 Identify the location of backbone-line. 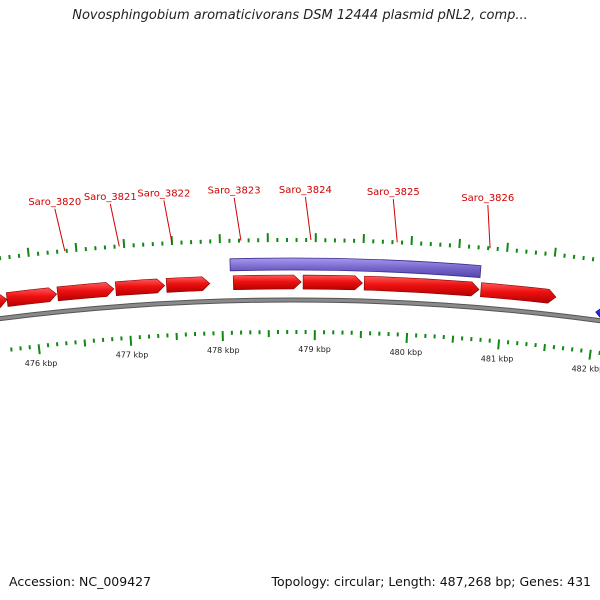
(300, 310).